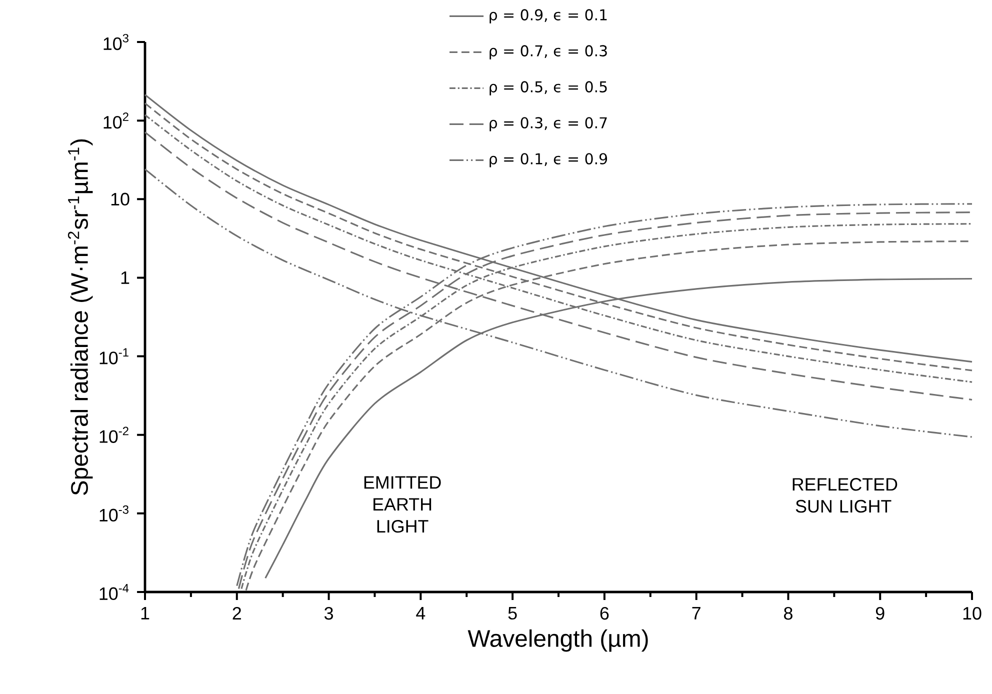 Image resolution: width=992 pixels, height=694 pixels. I want to click on y-tick-label: 1, so click(125, 278).